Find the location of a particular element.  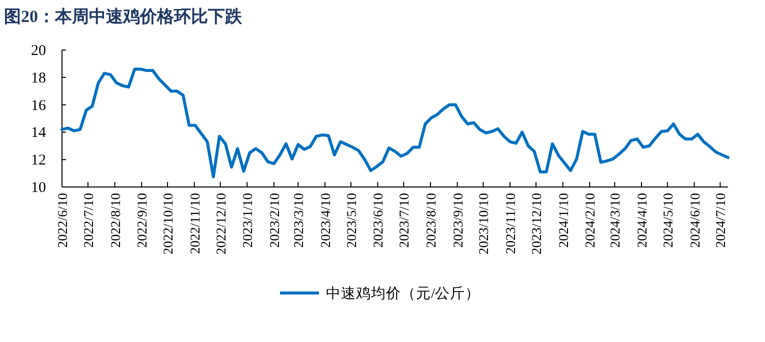

x-tick-label: 2023/7/10 is located at coordinates (404, 220).